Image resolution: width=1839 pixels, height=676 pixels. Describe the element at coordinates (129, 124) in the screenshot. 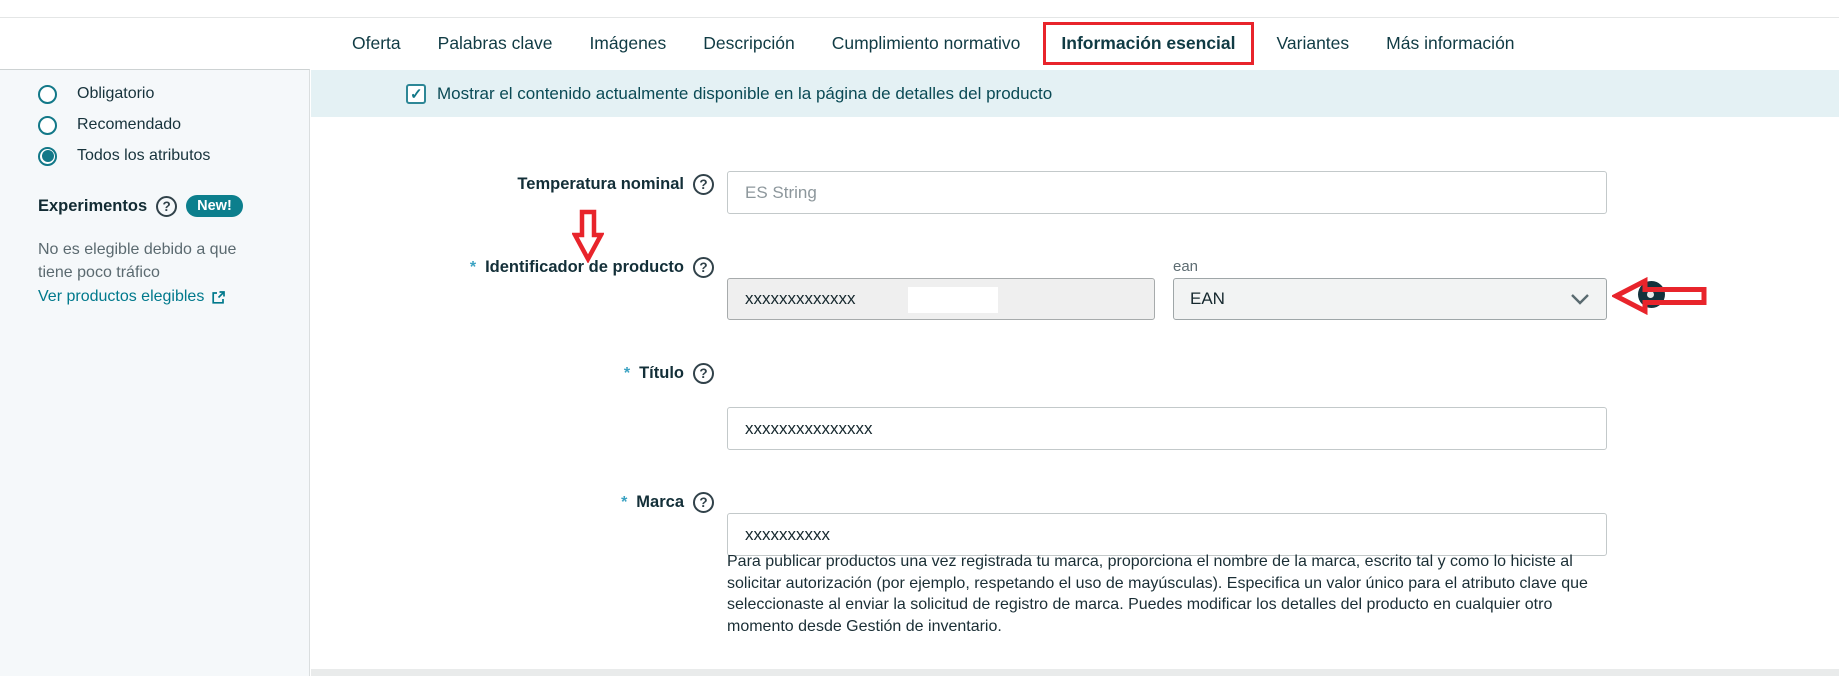

I see `radio-label: Recomendado` at that location.